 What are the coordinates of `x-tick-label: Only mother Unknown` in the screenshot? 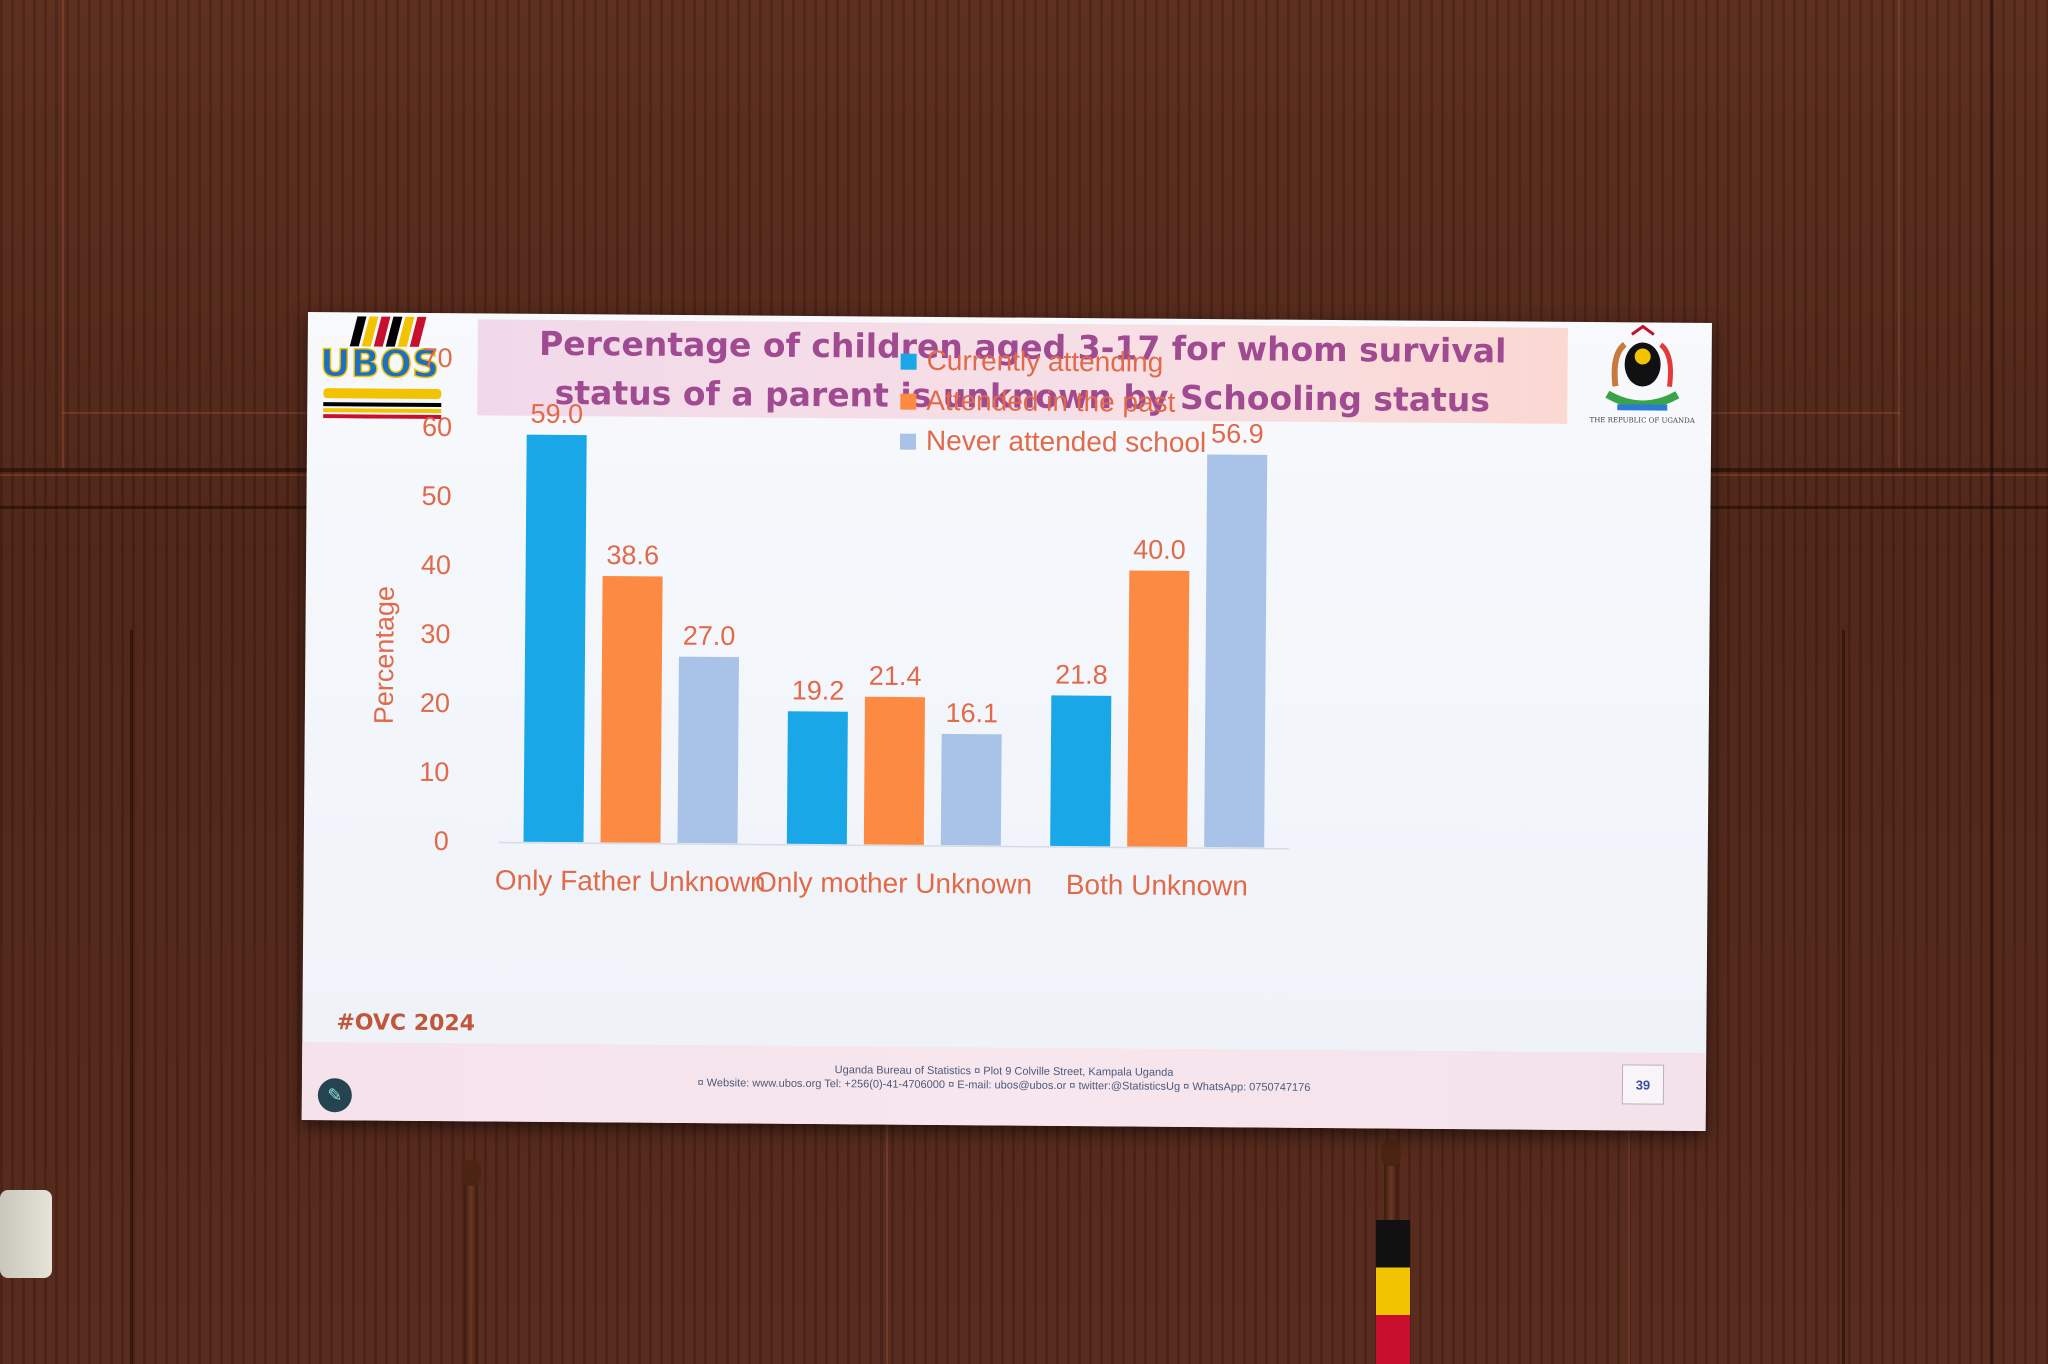 It's located at (893, 883).